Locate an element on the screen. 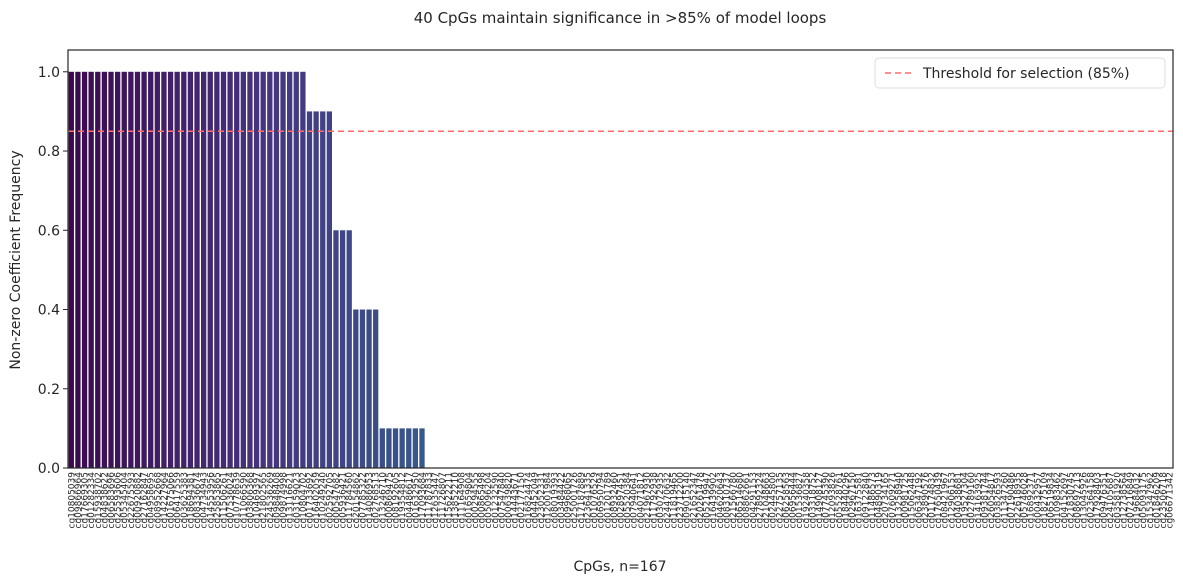  x-tick-label: cg17093684 is located at coordinates (423, 500).